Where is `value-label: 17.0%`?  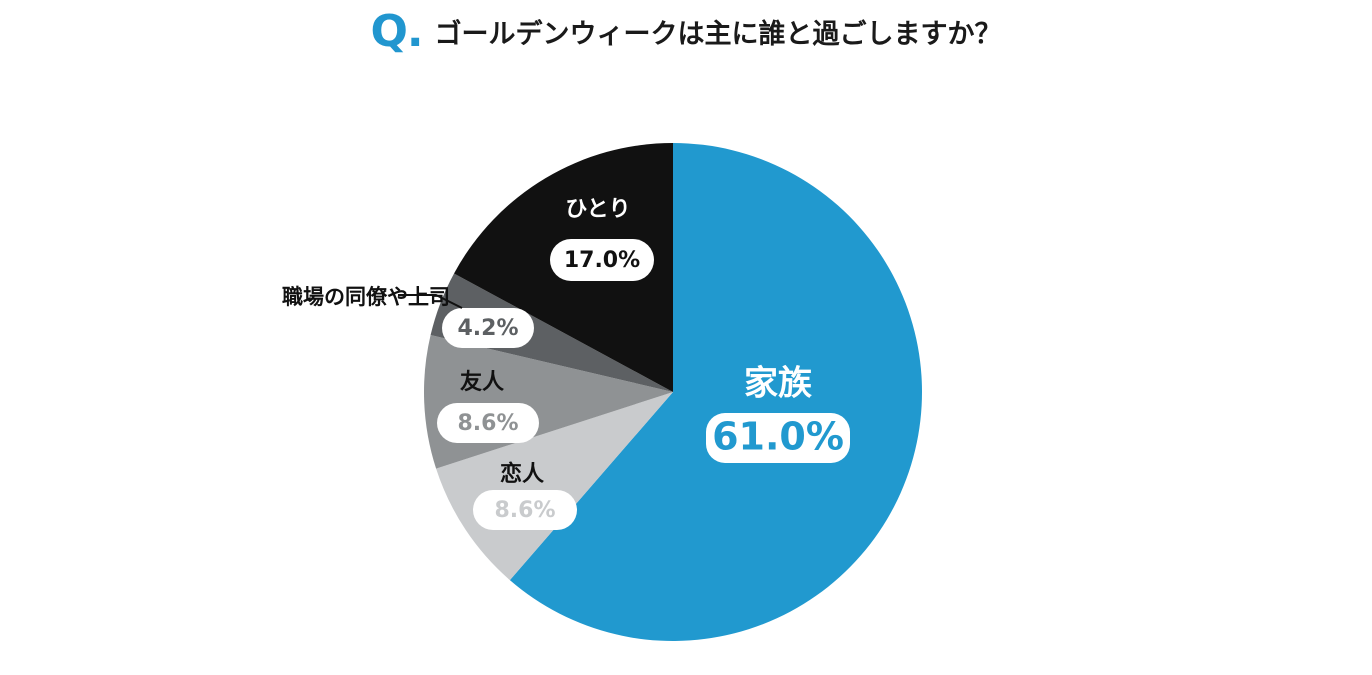
value-label: 17.0% is located at coordinates (602, 260).